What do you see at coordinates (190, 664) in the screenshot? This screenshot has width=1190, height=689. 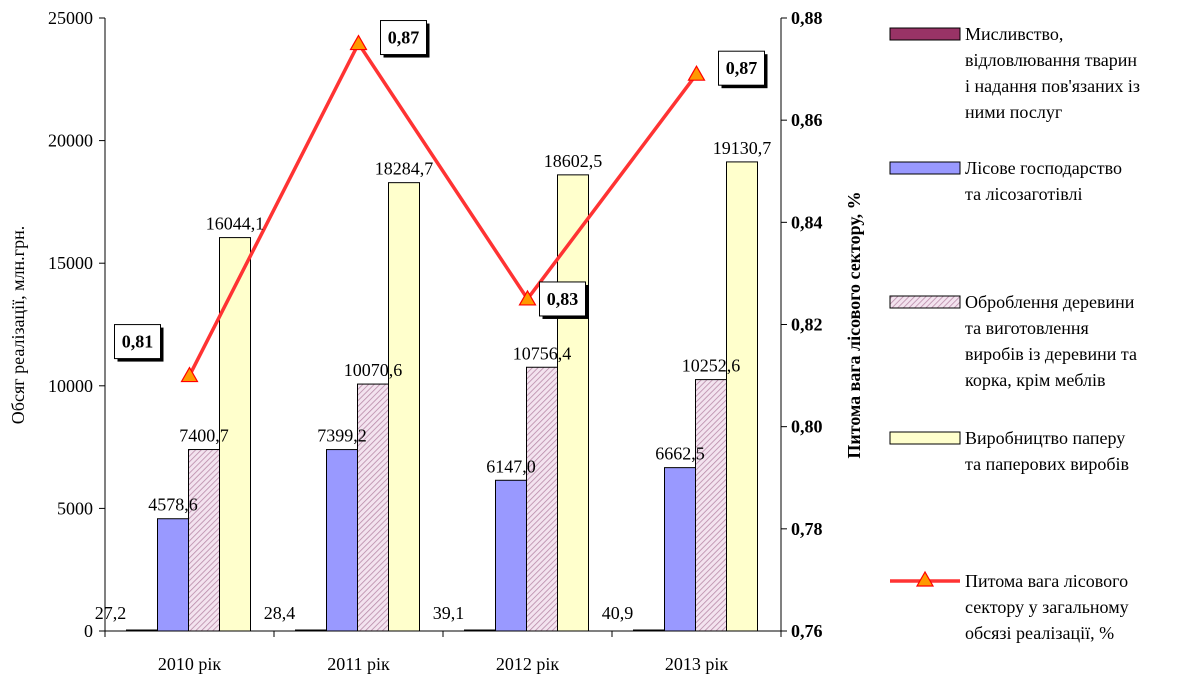 I see `x-tick-label: 2010 рік` at bounding box center [190, 664].